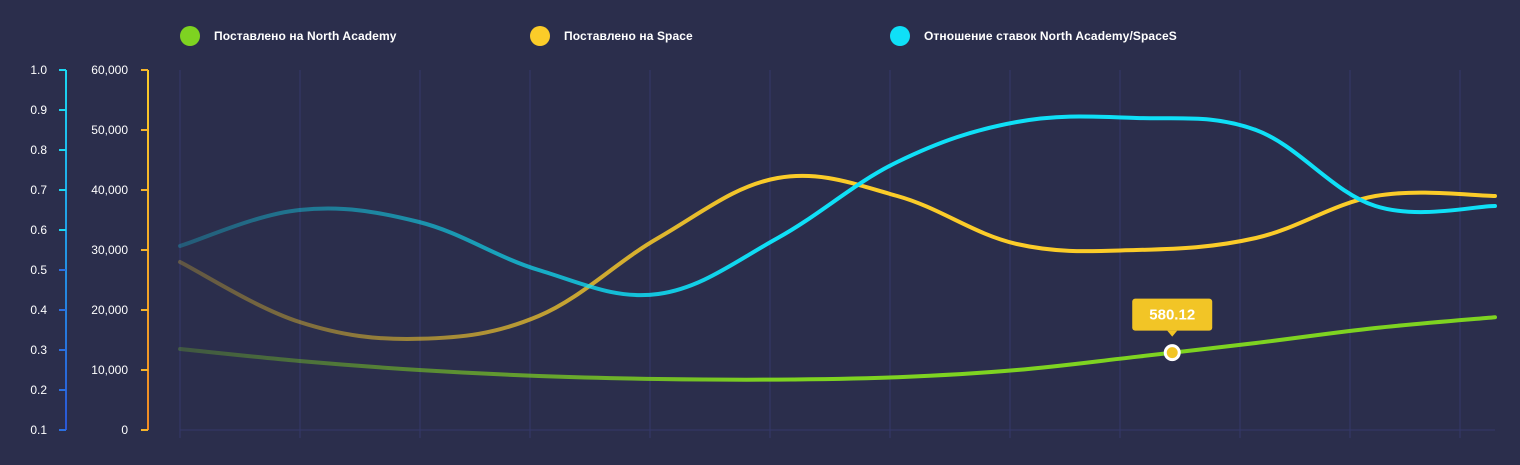  Describe the element at coordinates (305, 36) in the screenshot. I see `legend-label-north-academy: Поставлено на North Academy` at that location.